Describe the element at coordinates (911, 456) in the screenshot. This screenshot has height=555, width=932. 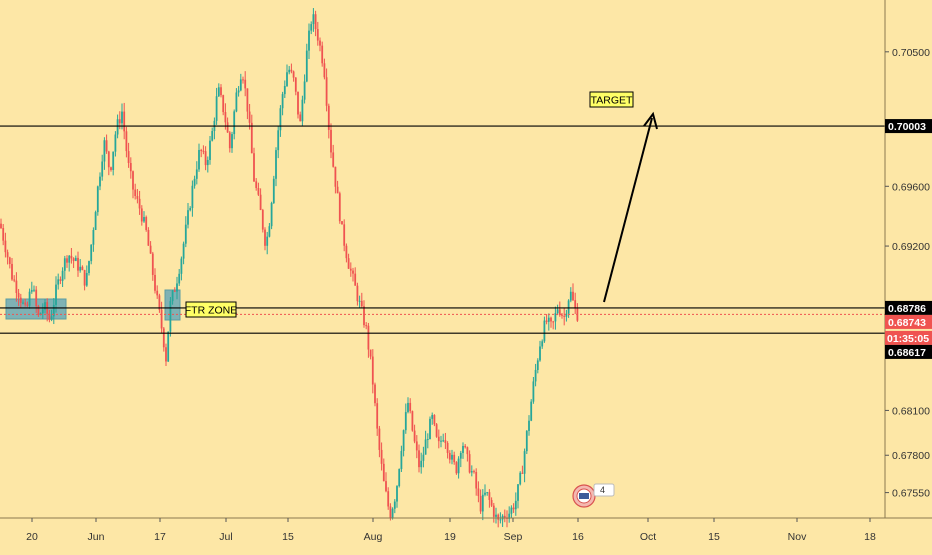
I see `y-tick-label: 0.67800` at that location.